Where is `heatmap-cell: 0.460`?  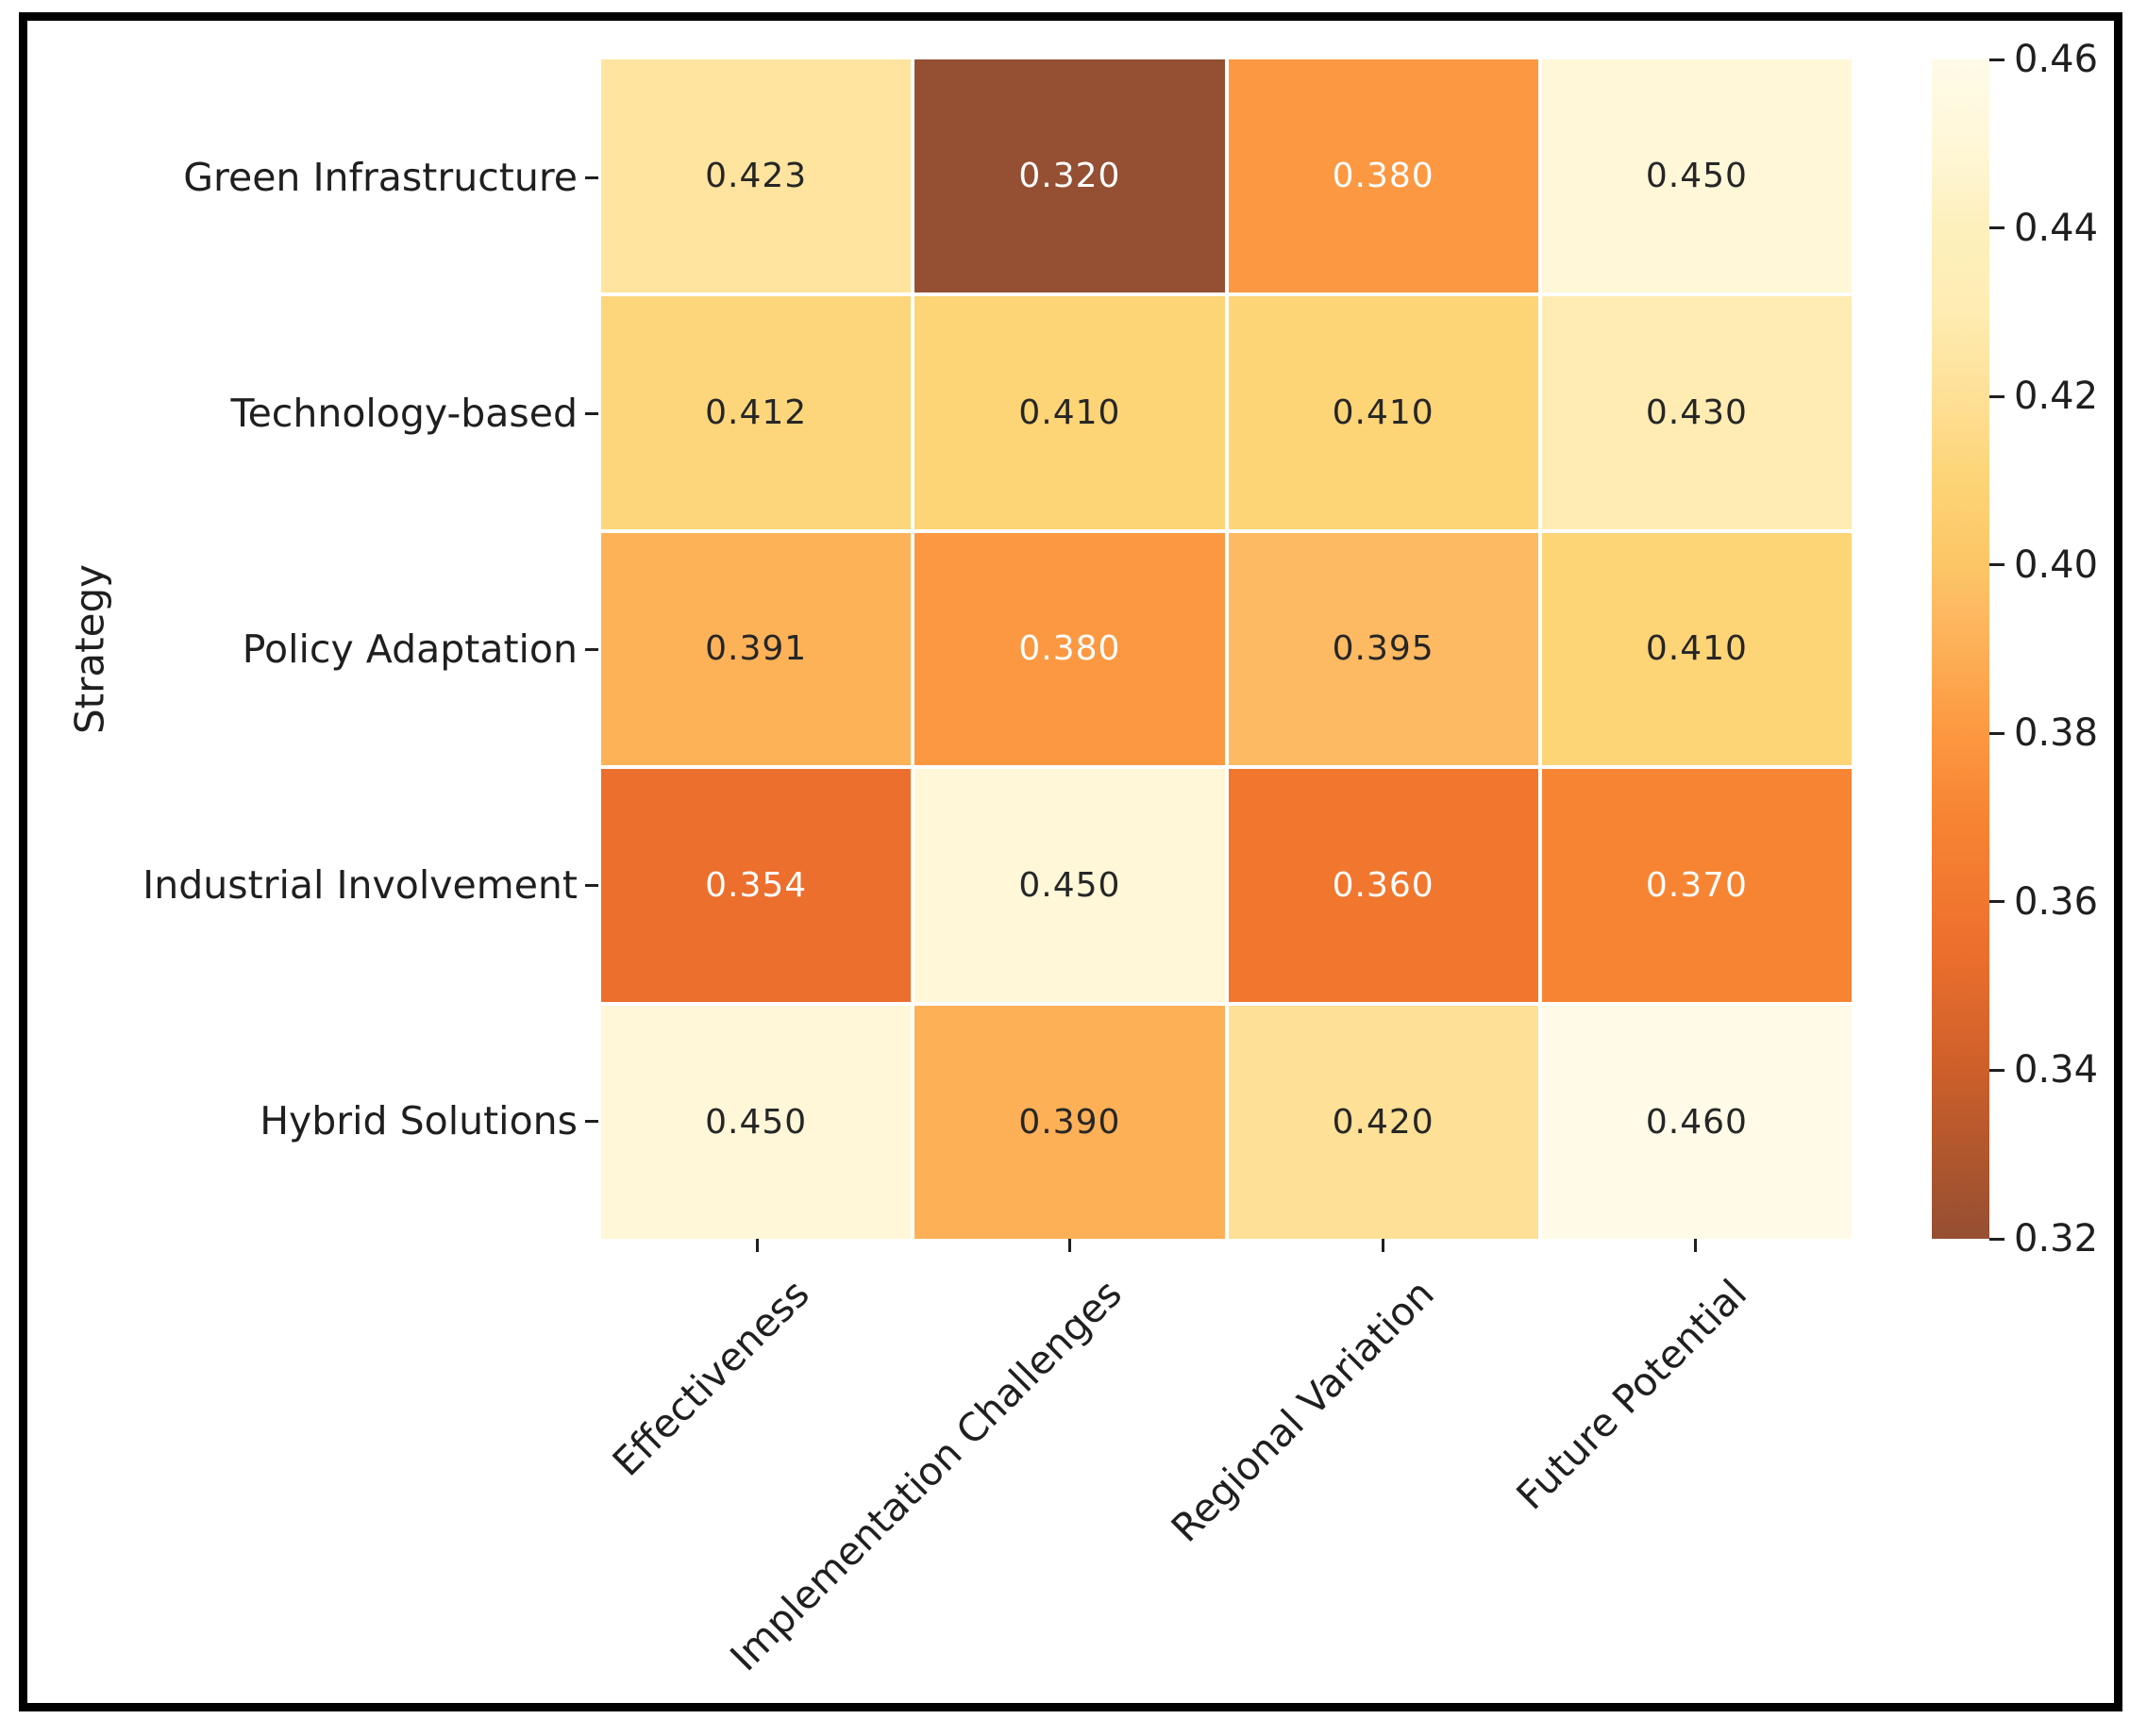 heatmap-cell: 0.460 is located at coordinates (1697, 1122).